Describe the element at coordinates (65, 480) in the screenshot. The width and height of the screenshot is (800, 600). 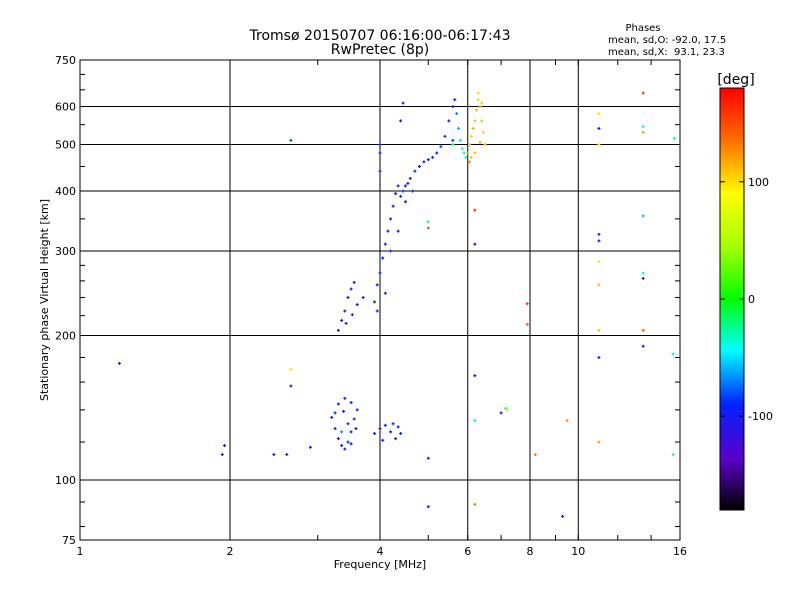
I see `y-tick-label: 100` at that location.